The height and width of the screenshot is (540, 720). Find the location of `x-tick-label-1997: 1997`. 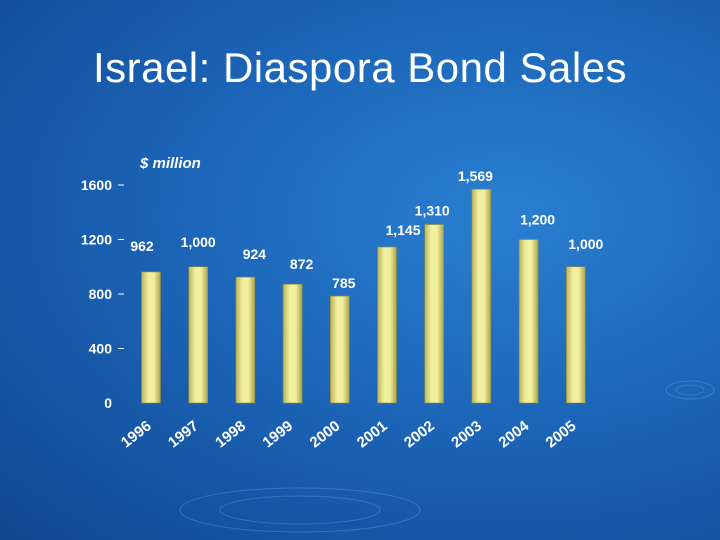

x-tick-label-1997: 1997 is located at coordinates (183, 434).